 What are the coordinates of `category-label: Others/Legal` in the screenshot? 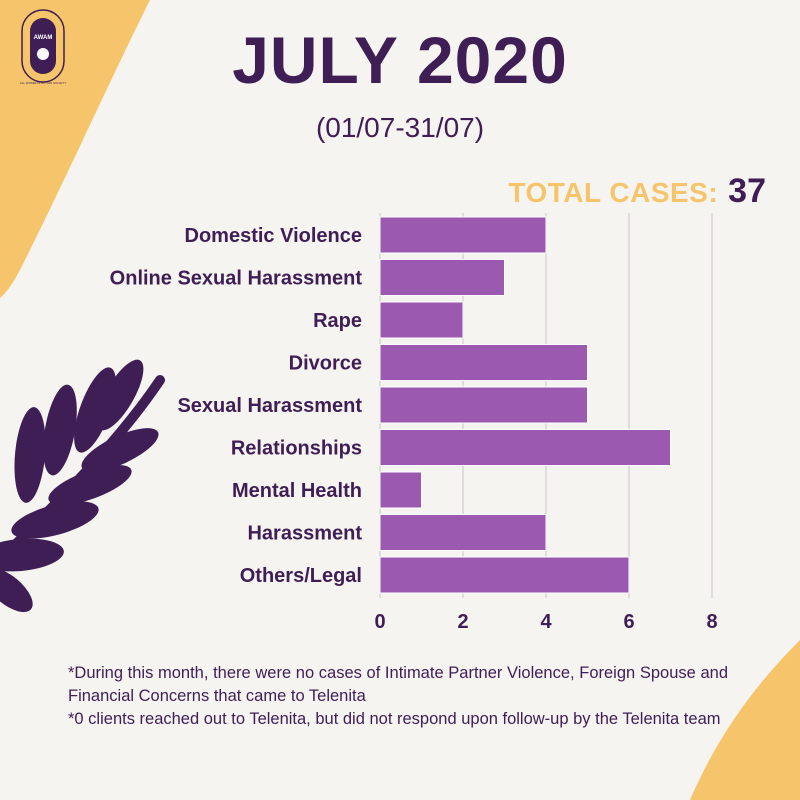 It's located at (301, 576).